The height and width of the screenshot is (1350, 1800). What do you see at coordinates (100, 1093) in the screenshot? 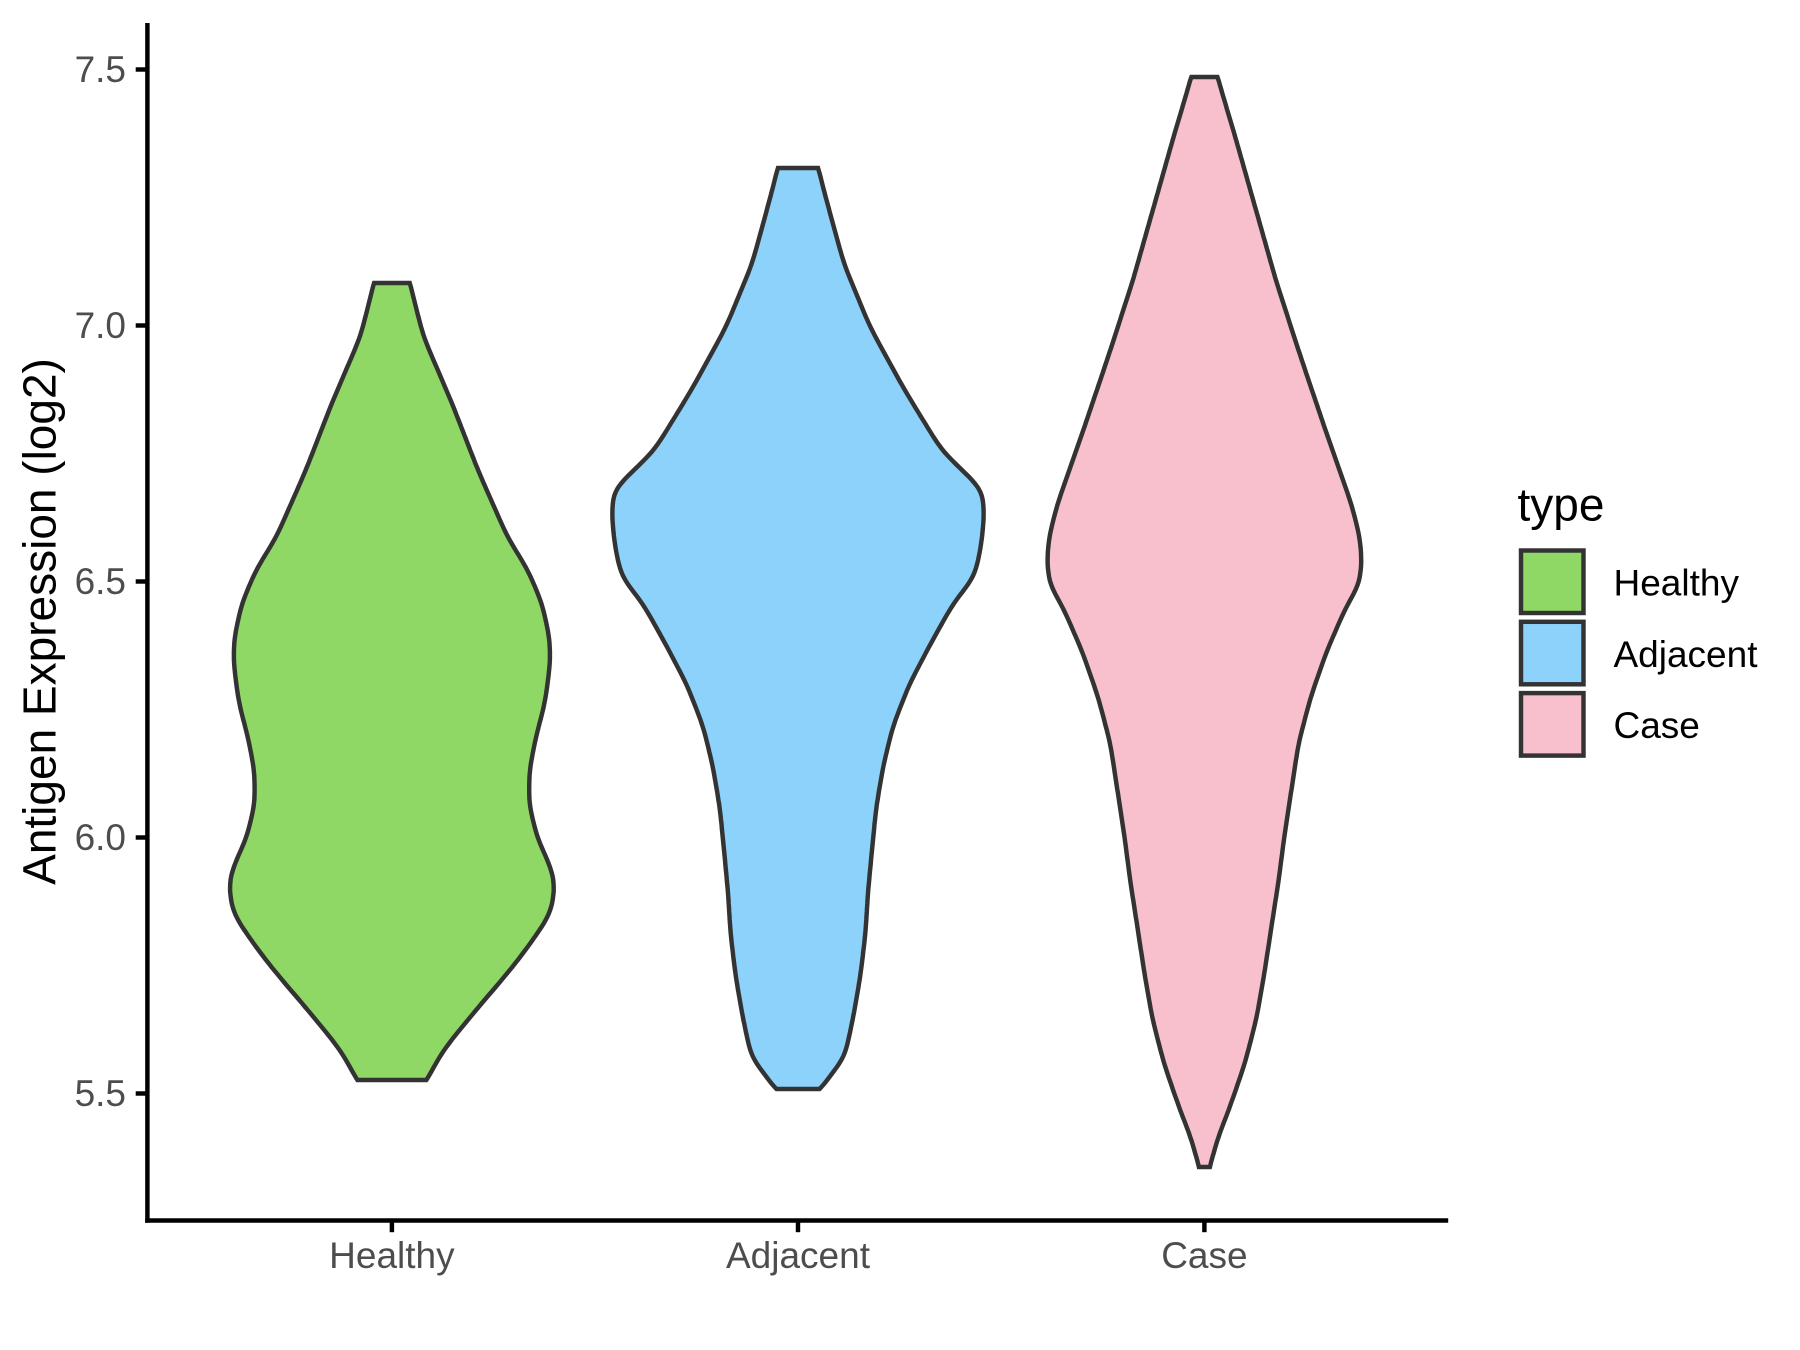
I see `svg-text: 5.5` at bounding box center [100, 1093].